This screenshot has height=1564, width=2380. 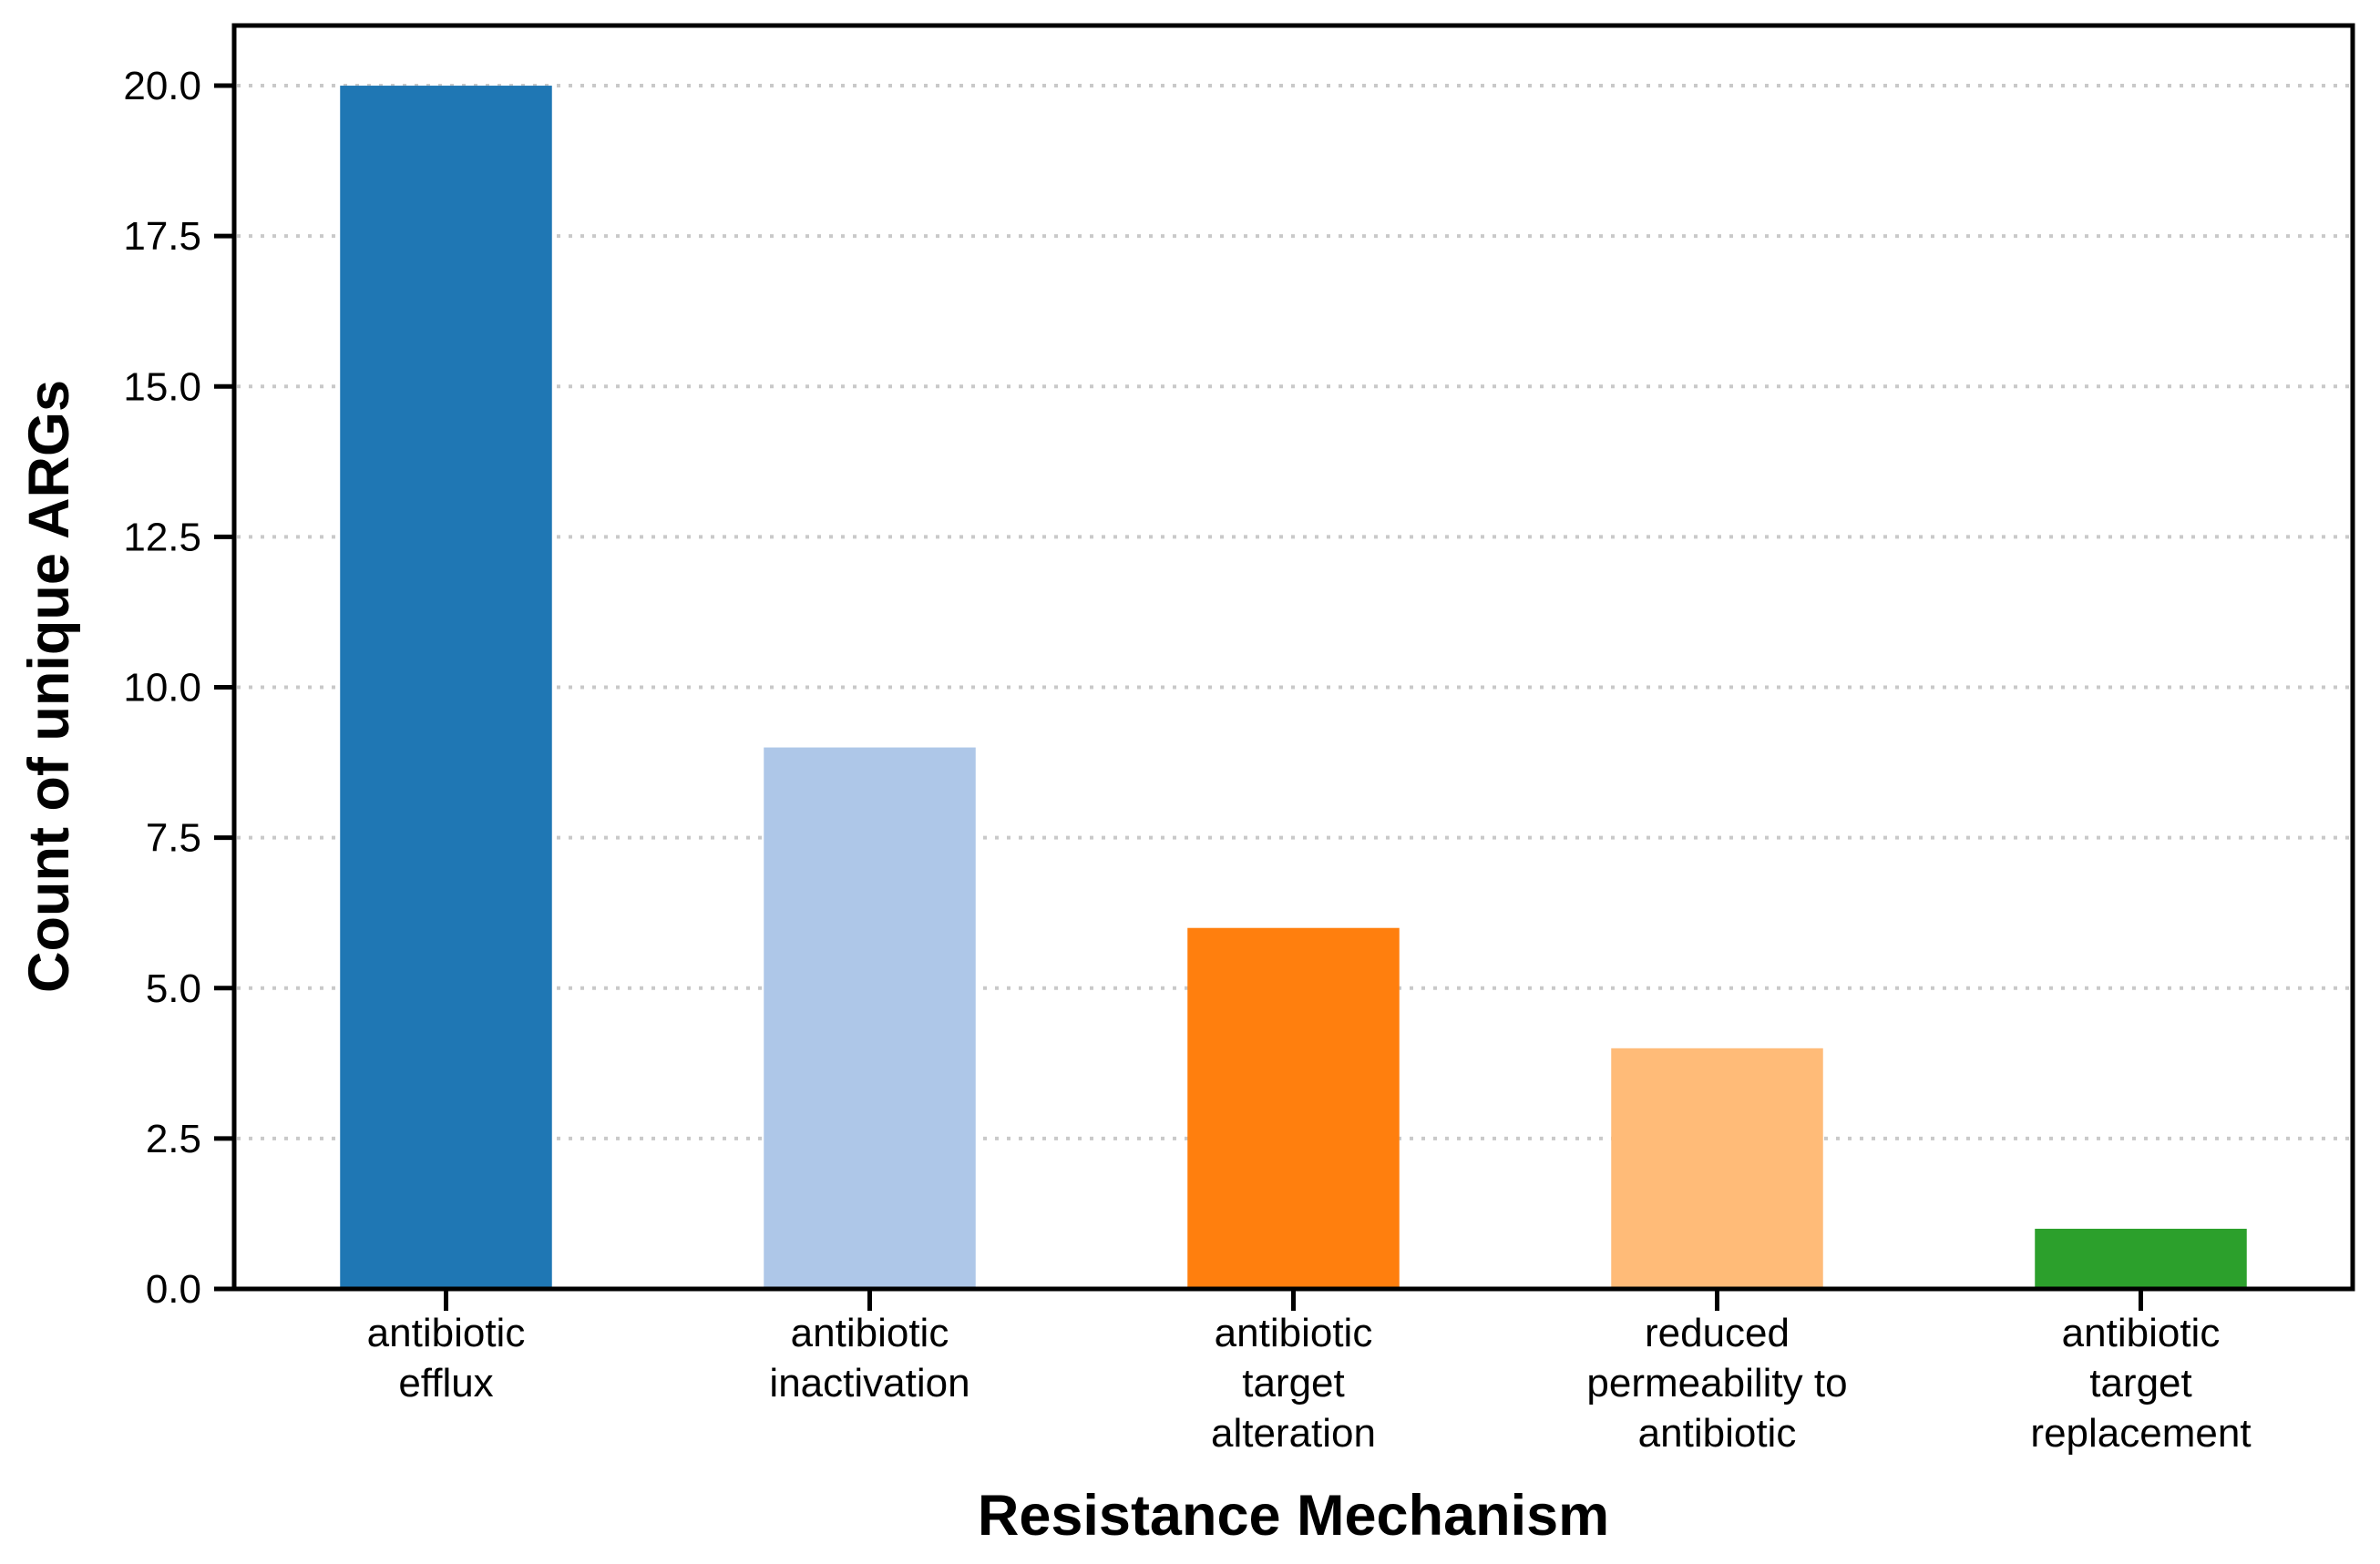 What do you see at coordinates (173, 838) in the screenshot?
I see `y-tick-label: 7.5` at bounding box center [173, 838].